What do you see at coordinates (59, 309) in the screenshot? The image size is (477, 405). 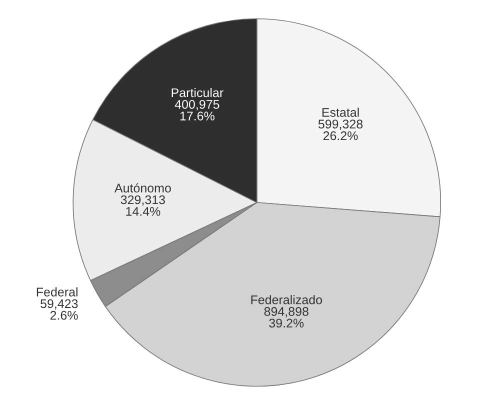 I see `data-label: 59,423 2.6%` at bounding box center [59, 309].